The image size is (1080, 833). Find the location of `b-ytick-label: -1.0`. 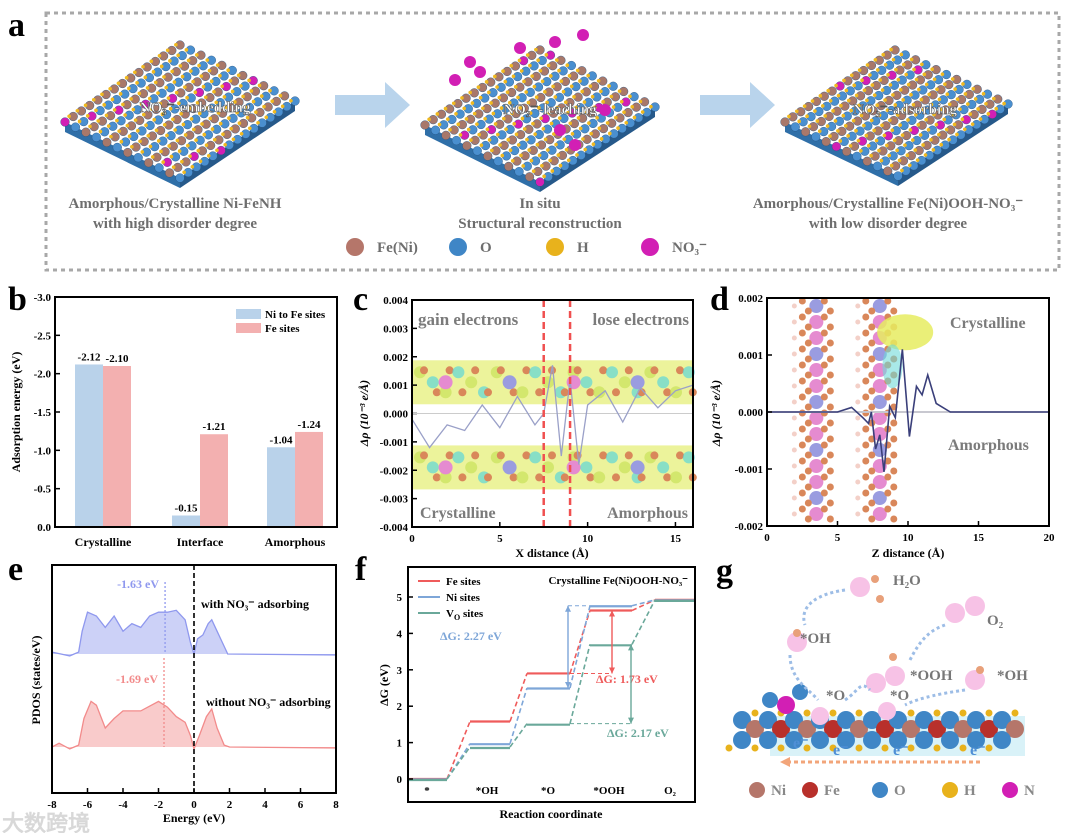

b-ytick-label: -1.0 is located at coordinates (43, 451).